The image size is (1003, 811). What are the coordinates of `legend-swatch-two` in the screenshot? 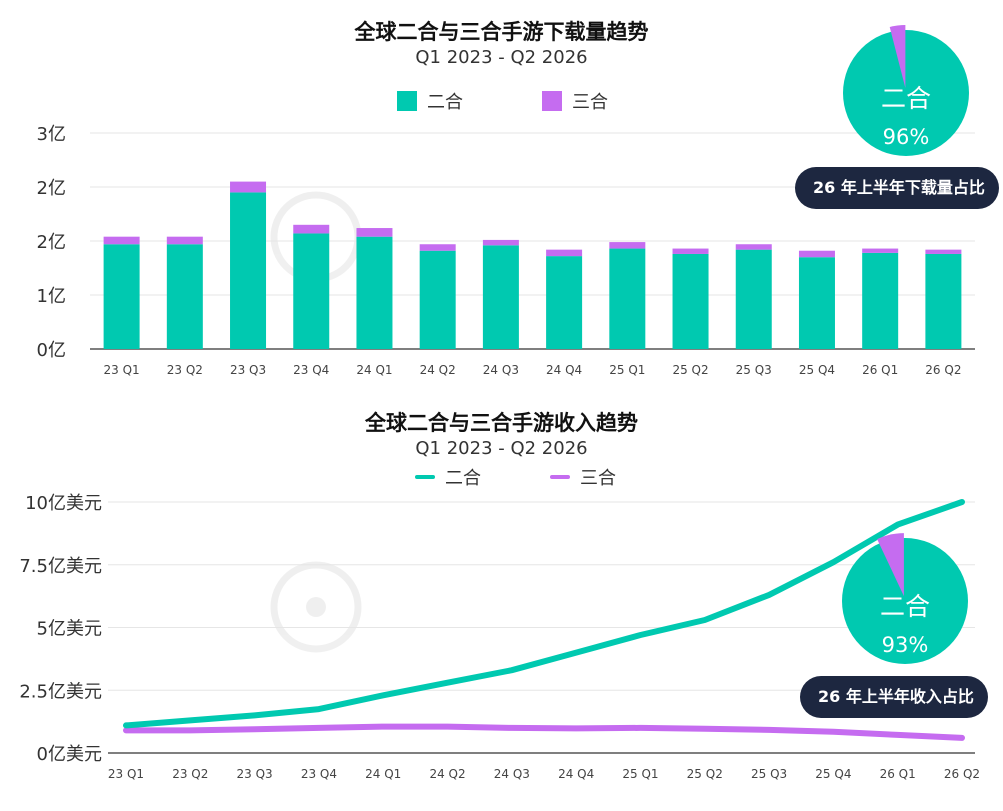 It's located at (407, 101).